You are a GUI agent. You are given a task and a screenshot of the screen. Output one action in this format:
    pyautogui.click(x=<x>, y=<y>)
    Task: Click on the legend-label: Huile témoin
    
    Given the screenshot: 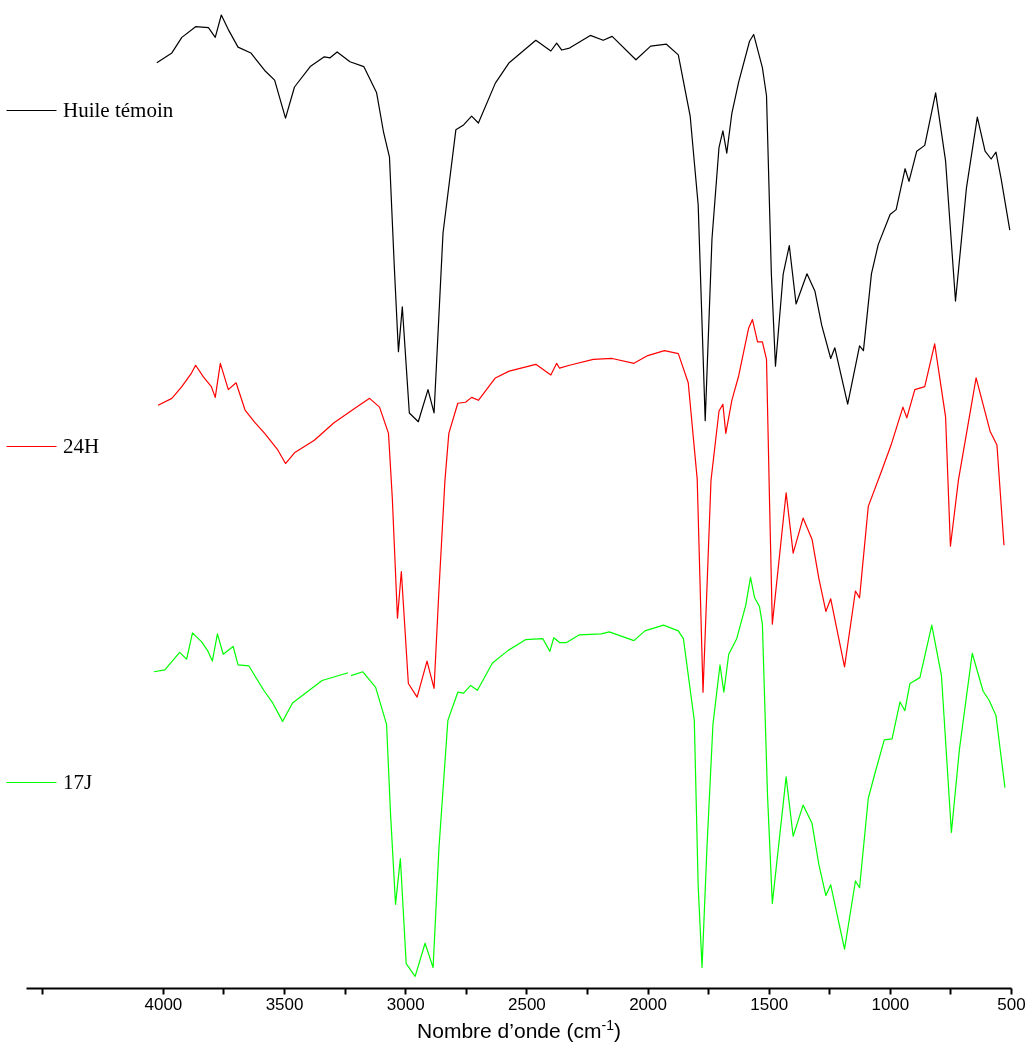 What is the action you would take?
    pyautogui.click(x=118, y=109)
    